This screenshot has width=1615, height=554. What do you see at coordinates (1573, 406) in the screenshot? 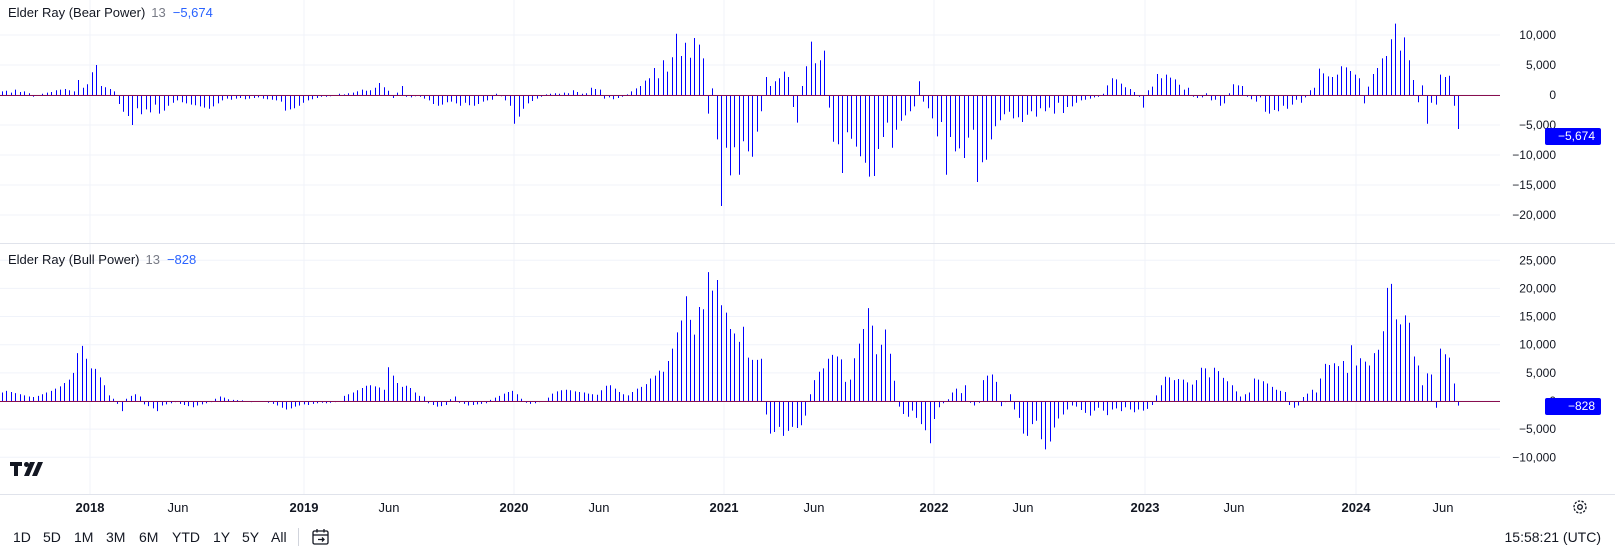
I see `bull-last-value-label: −828` at bounding box center [1573, 406].